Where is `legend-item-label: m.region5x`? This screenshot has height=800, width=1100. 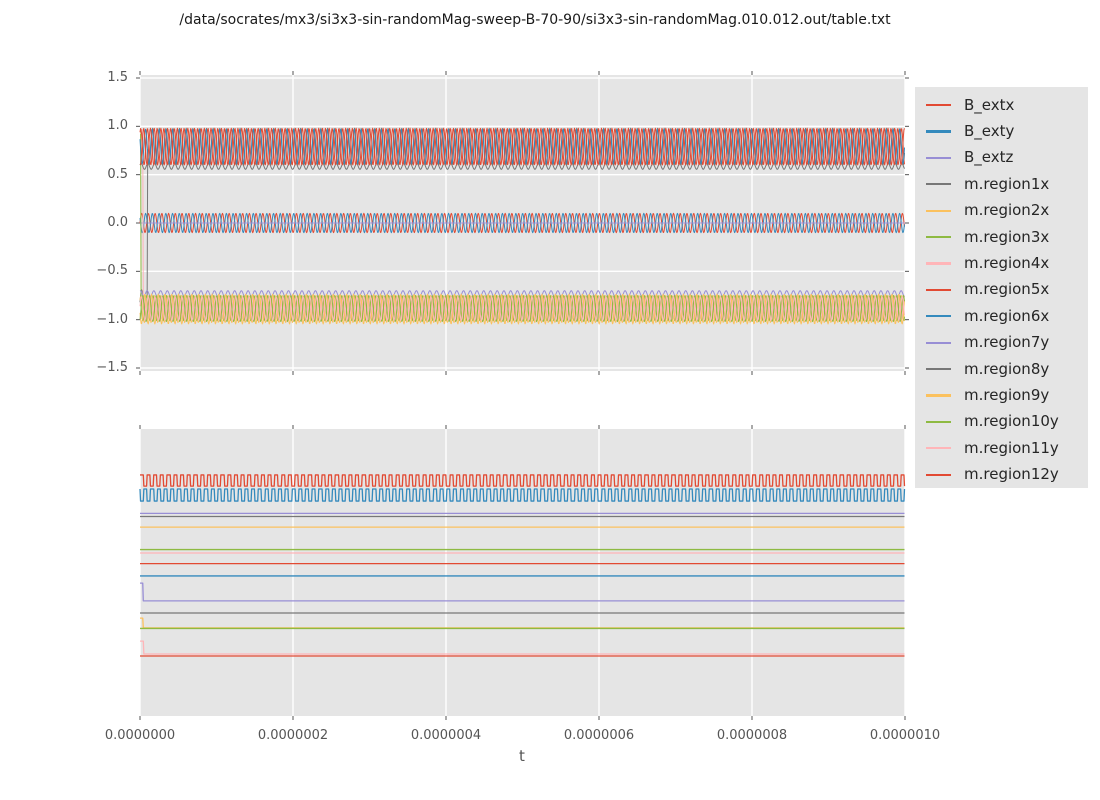
legend-item-label: m.region5x is located at coordinates (1007, 289).